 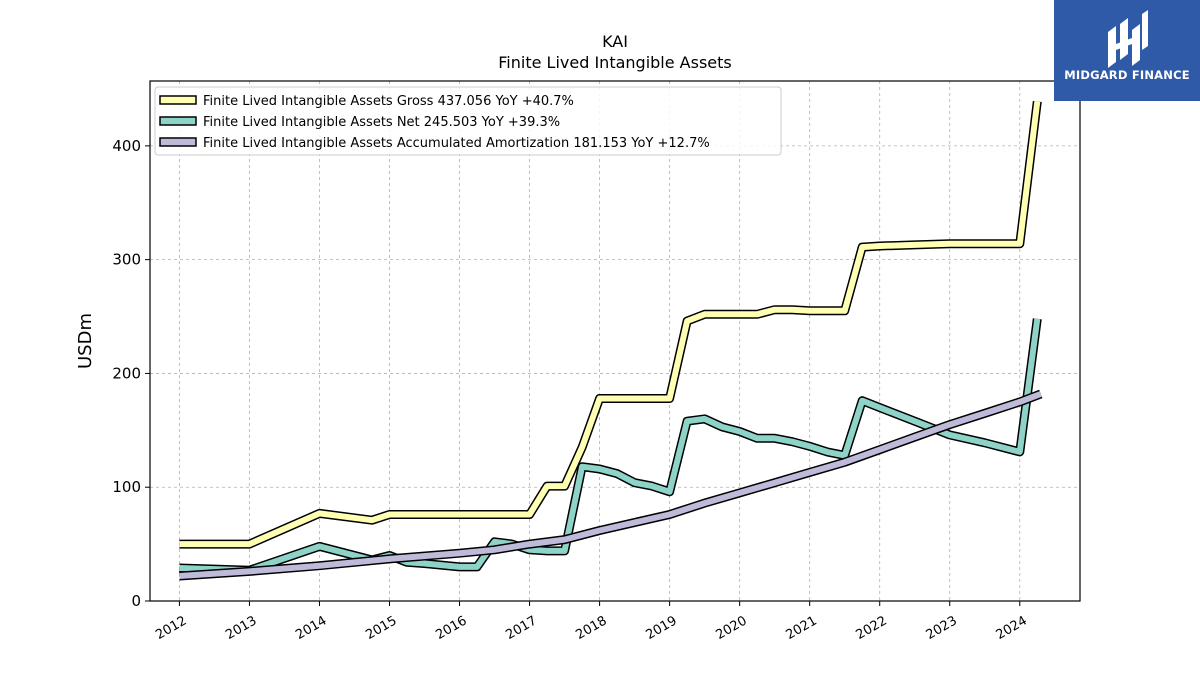 What do you see at coordinates (615, 41) in the screenshot?
I see `chart-title: KAI` at bounding box center [615, 41].